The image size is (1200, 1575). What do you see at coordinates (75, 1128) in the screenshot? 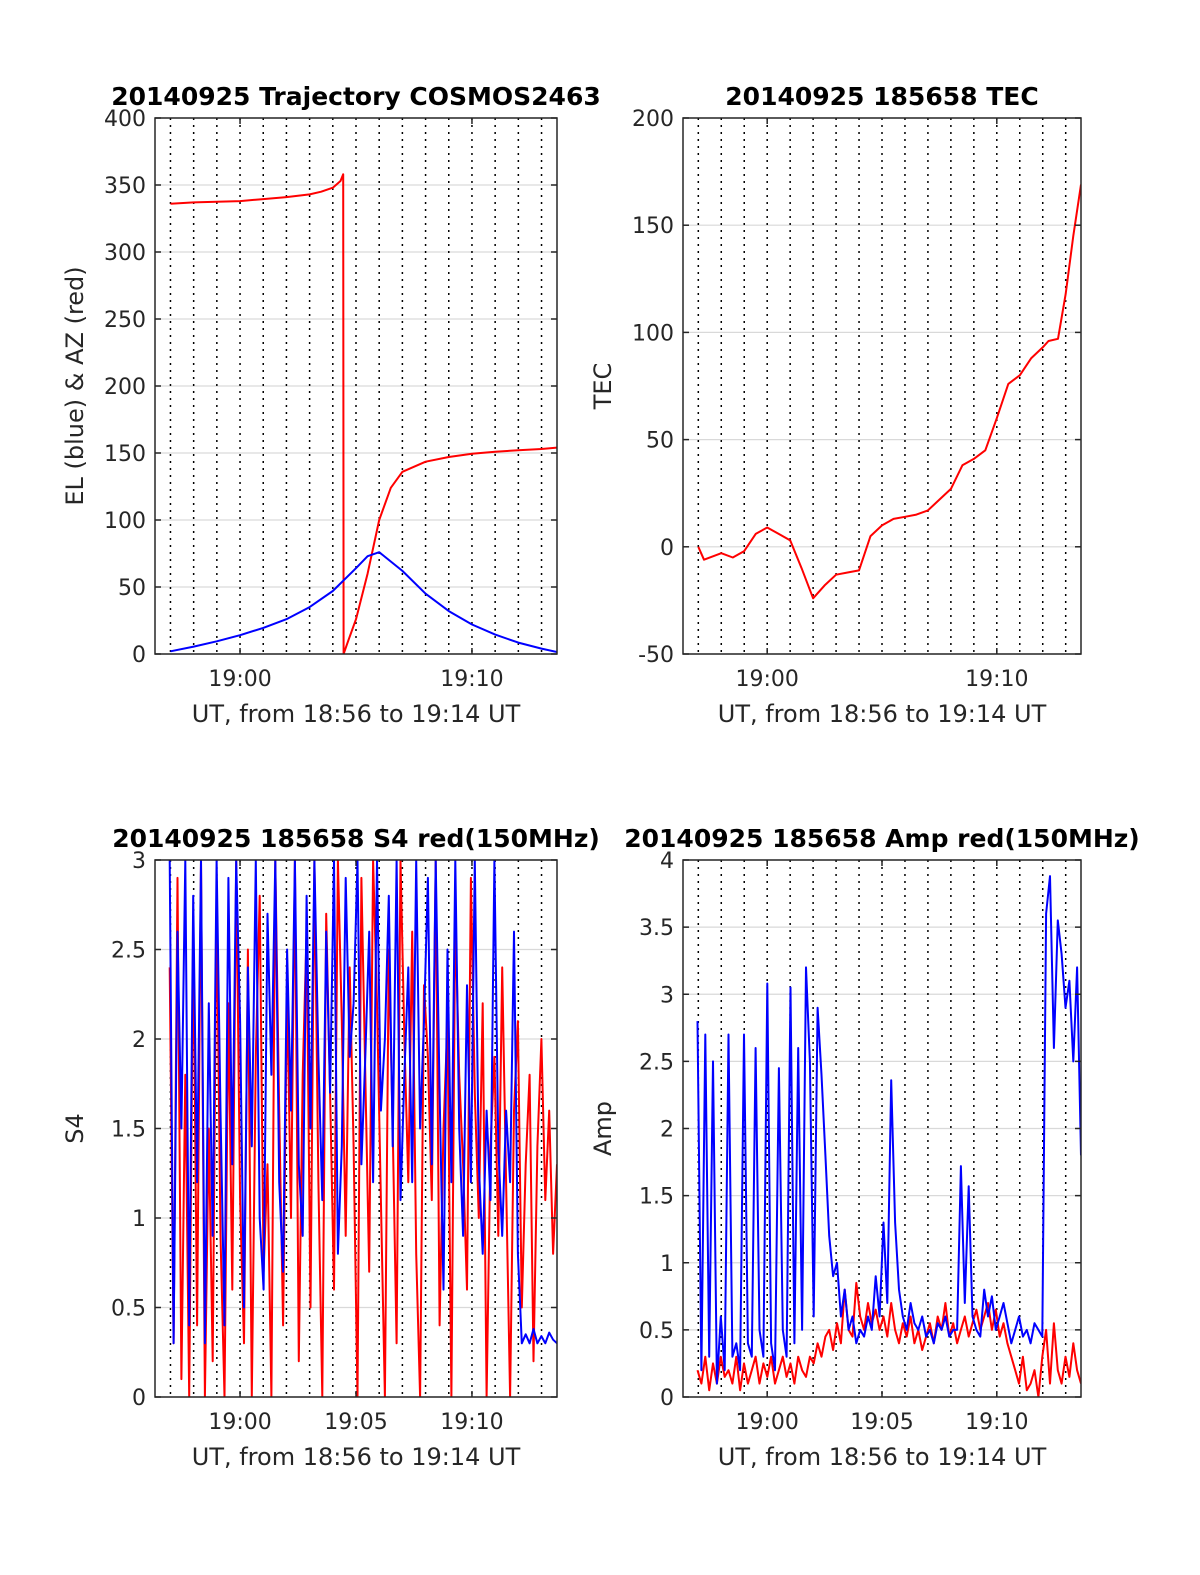
I see `y-axis-label: S4` at bounding box center [75, 1128].